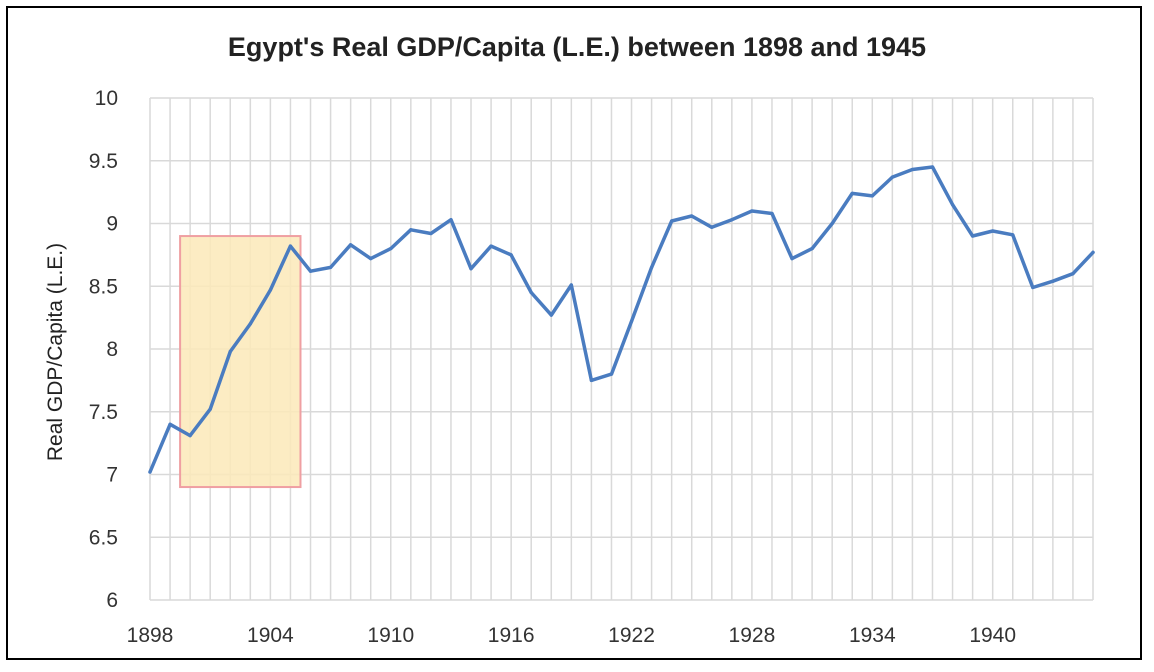 The image size is (1154, 672). What do you see at coordinates (103, 349) in the screenshot?
I see `y-tick-labels: 6 6.5 7 7.5 8 8.5 9 9.5 10` at bounding box center [103, 349].